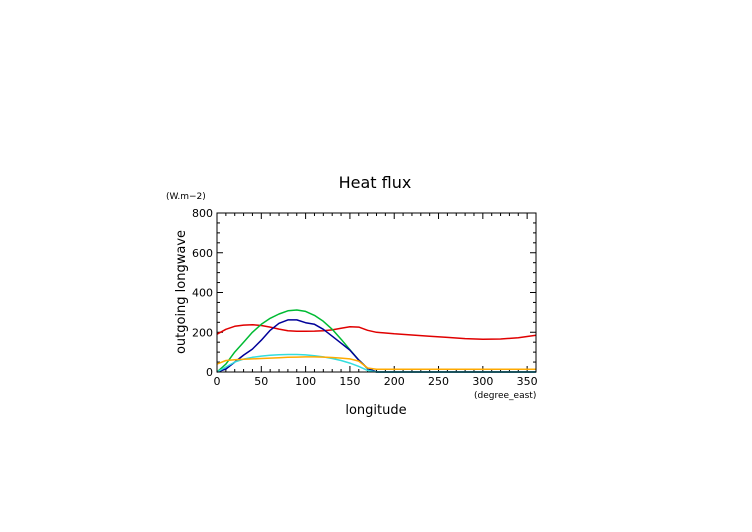  Describe the element at coordinates (186, 197) in the screenshot. I see `y-unit-label: (W.m−2)` at that location.